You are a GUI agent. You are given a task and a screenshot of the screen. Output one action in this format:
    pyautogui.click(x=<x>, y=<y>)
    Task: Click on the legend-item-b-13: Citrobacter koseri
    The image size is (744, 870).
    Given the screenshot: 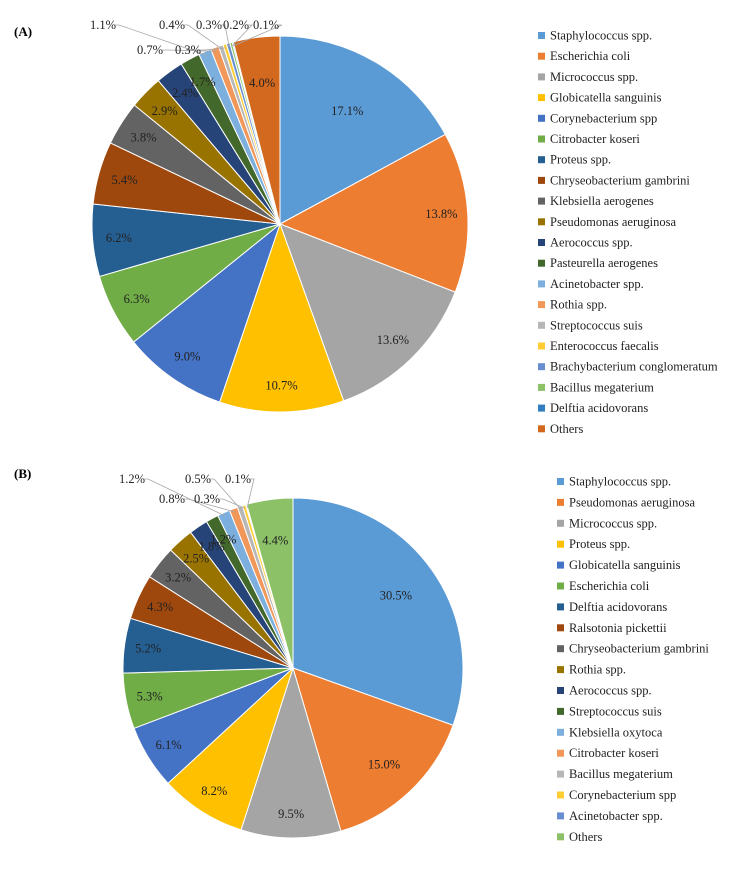 What is the action you would take?
    pyautogui.click(x=608, y=753)
    